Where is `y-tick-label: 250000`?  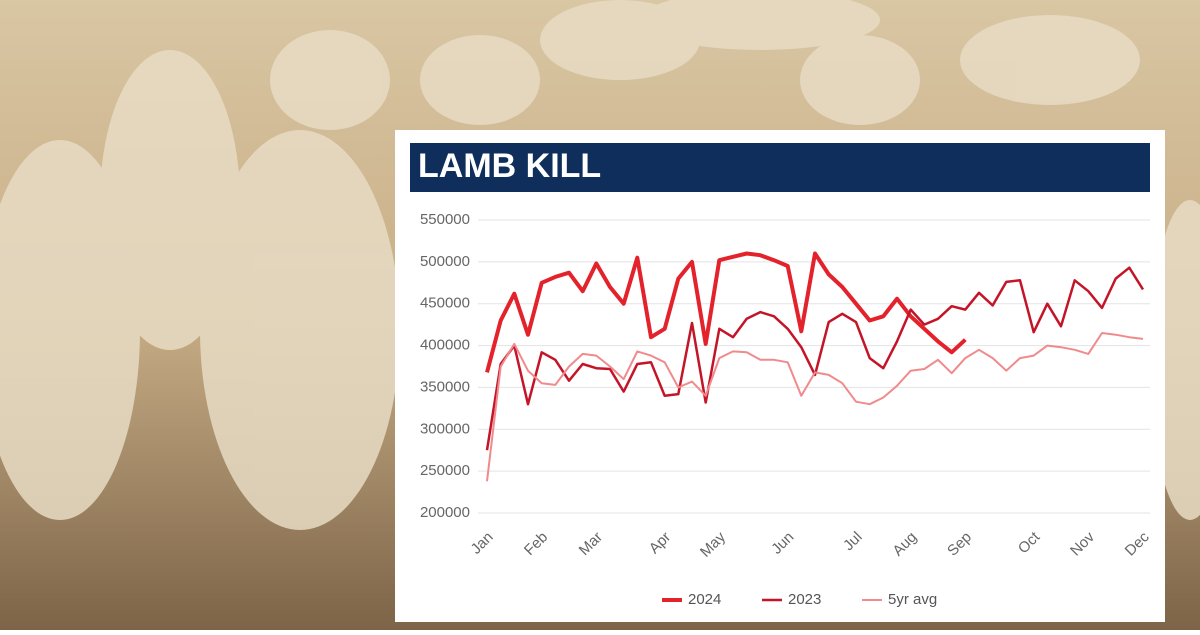
y-tick-label: 250000 is located at coordinates (445, 470).